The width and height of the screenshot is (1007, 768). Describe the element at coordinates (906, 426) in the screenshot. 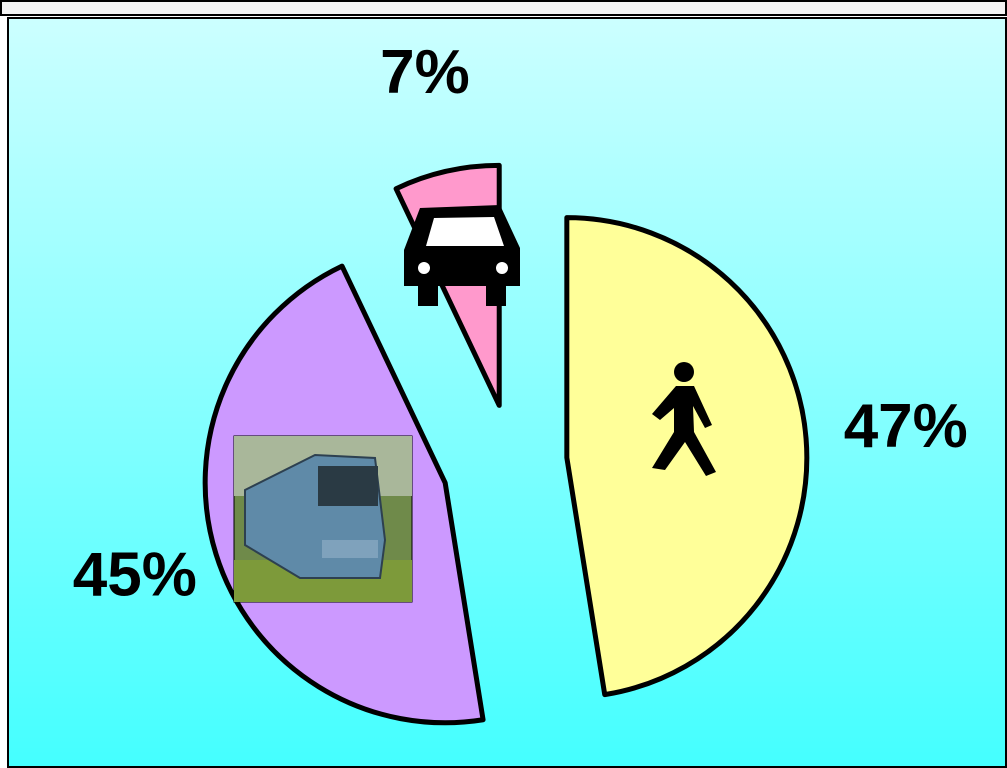

I see `data-label: 47%` at that location.